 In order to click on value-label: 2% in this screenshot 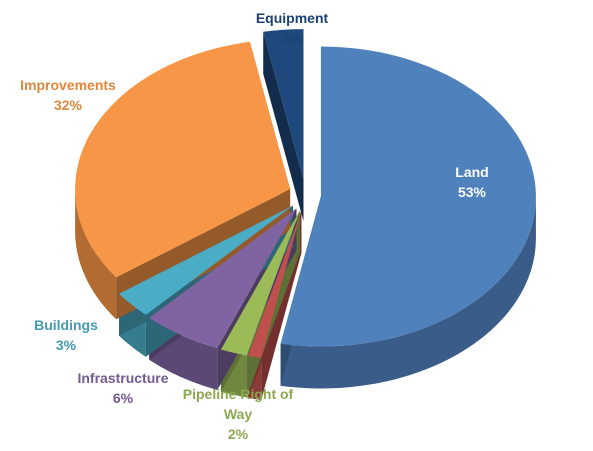, I will do `click(238, 434)`.